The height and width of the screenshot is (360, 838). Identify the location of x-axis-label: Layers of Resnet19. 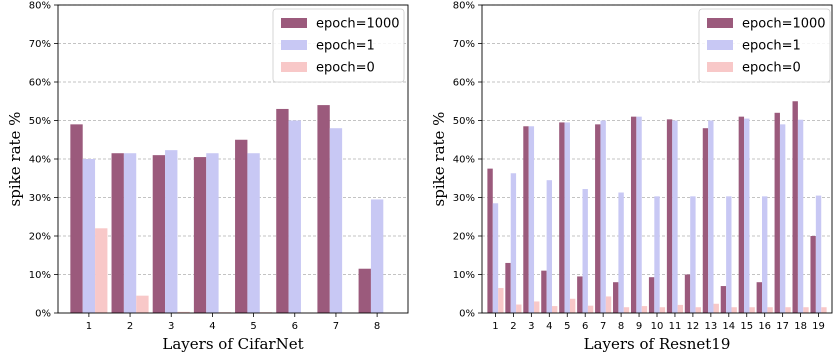
(657, 344).